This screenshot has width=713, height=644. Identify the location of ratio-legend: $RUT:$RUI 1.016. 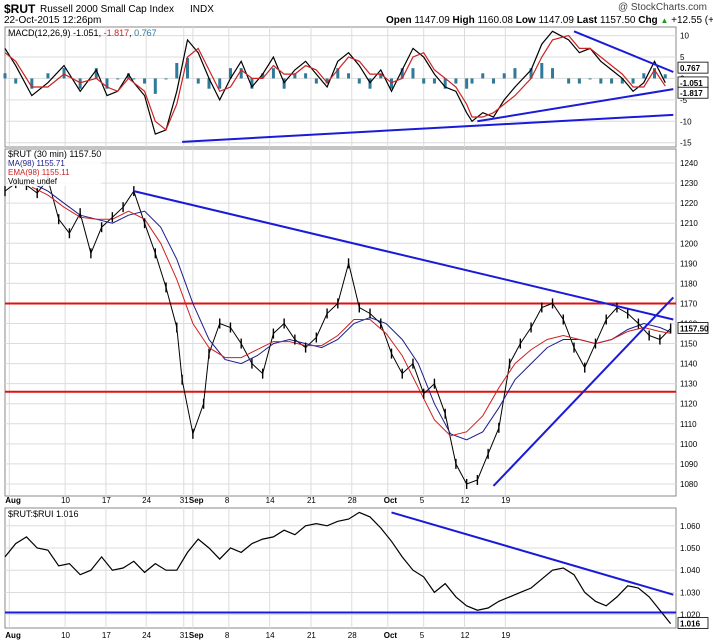
(43, 514).